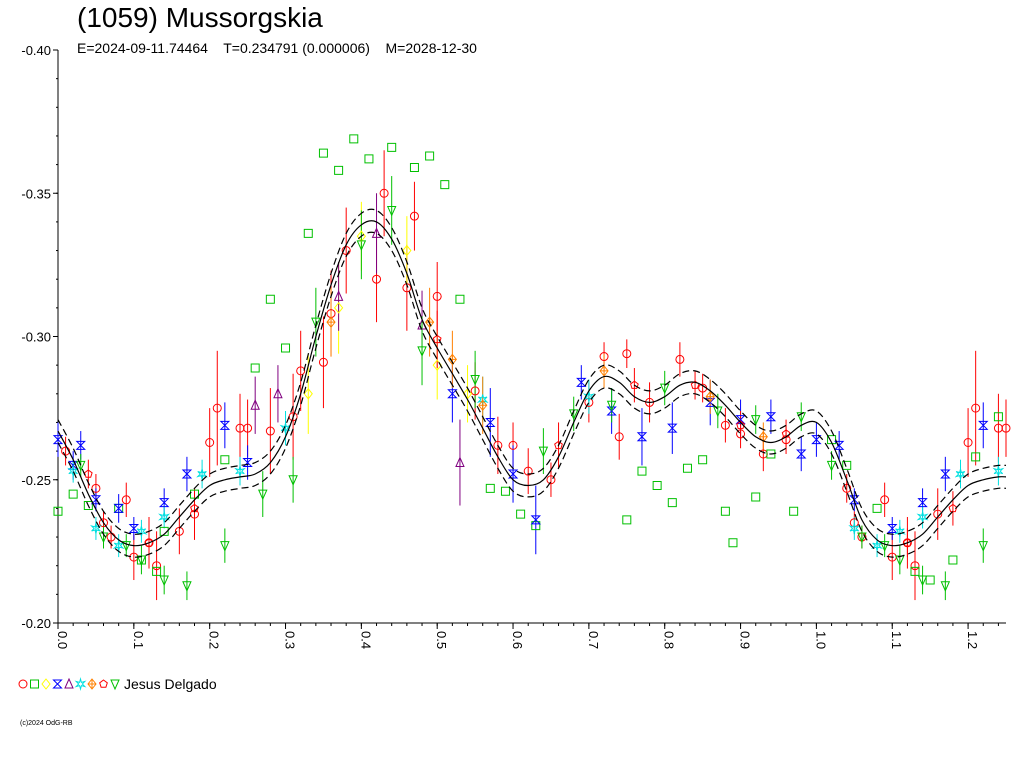 Image resolution: width=1024 pixels, height=768 pixels. Describe the element at coordinates (388, 315) in the screenshot. I see `markers-diamond` at that location.